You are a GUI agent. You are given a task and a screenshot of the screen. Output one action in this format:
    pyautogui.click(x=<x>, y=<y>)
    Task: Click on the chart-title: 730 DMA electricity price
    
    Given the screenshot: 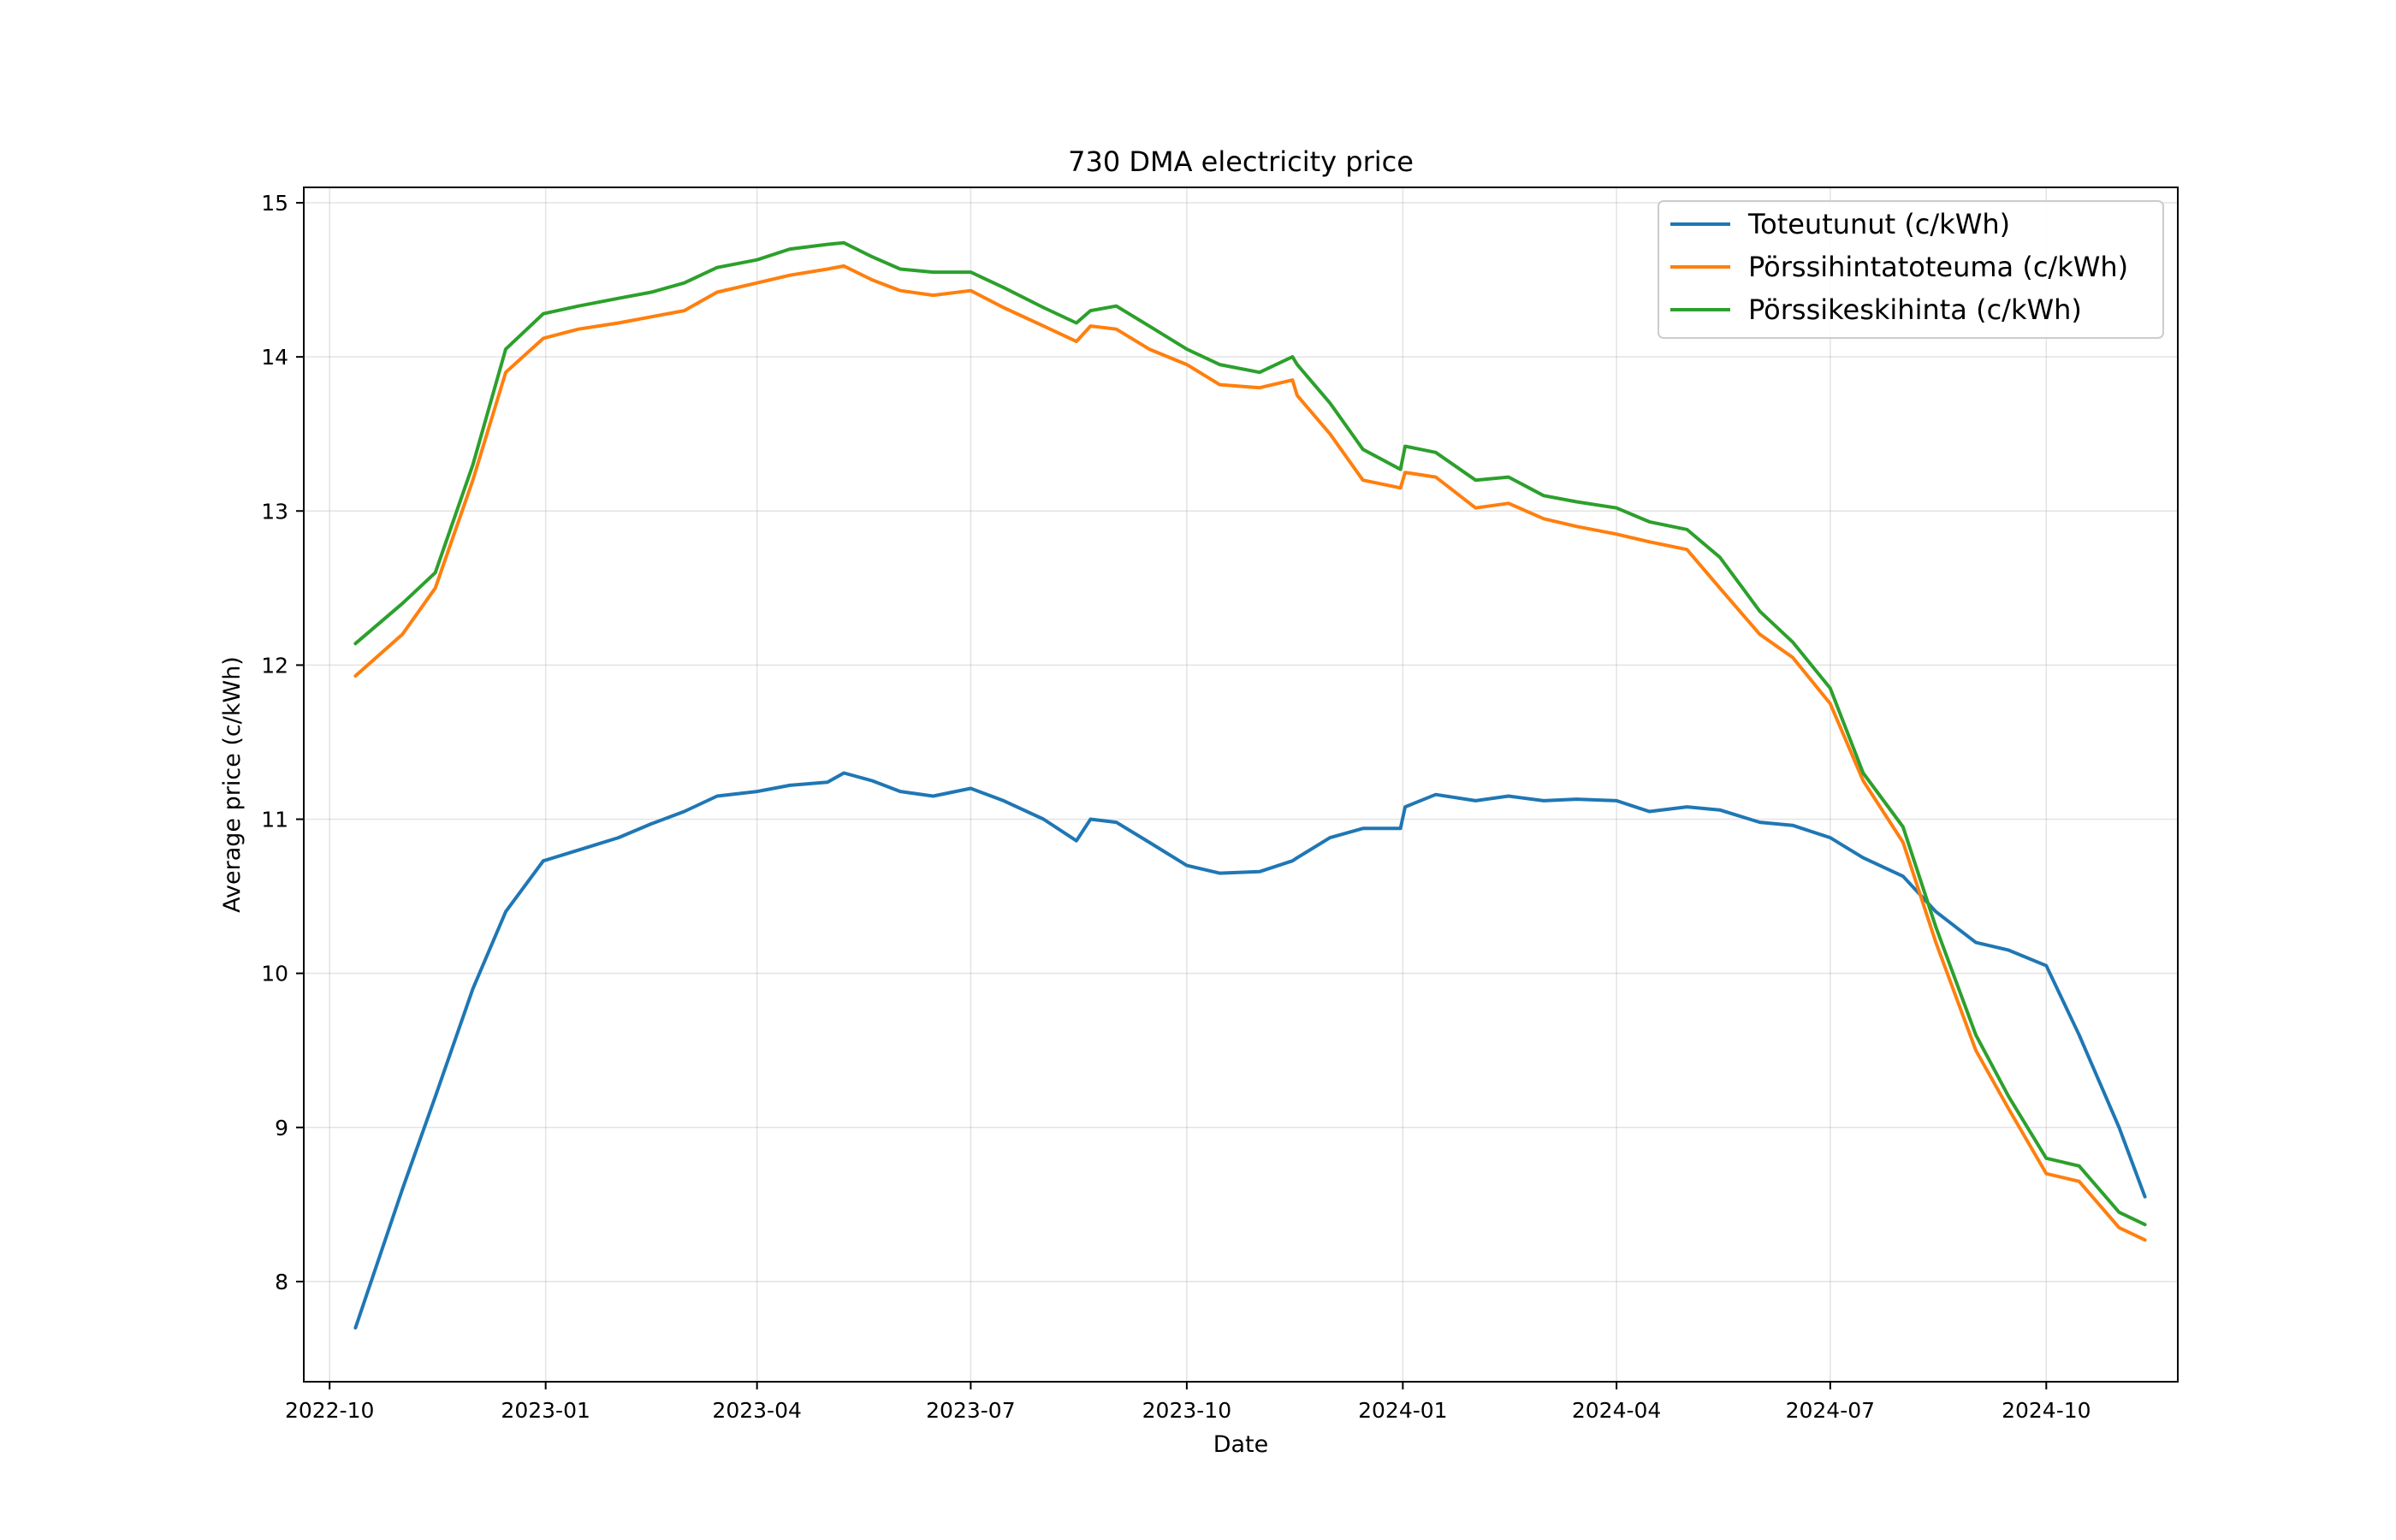 What is the action you would take?
    pyautogui.click(x=1241, y=161)
    